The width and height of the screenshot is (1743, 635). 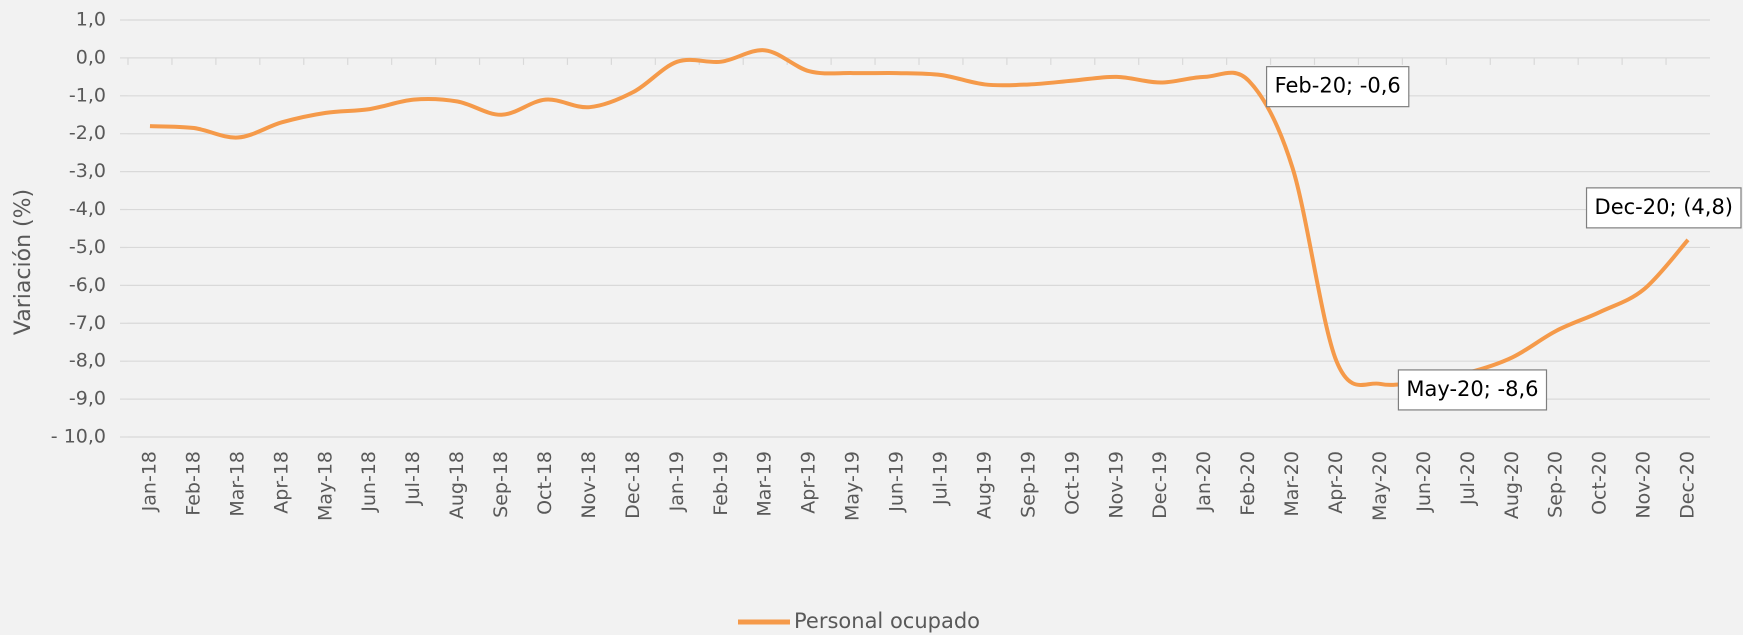 I want to click on x-tick-label: Jun-18, so click(x=369, y=482).